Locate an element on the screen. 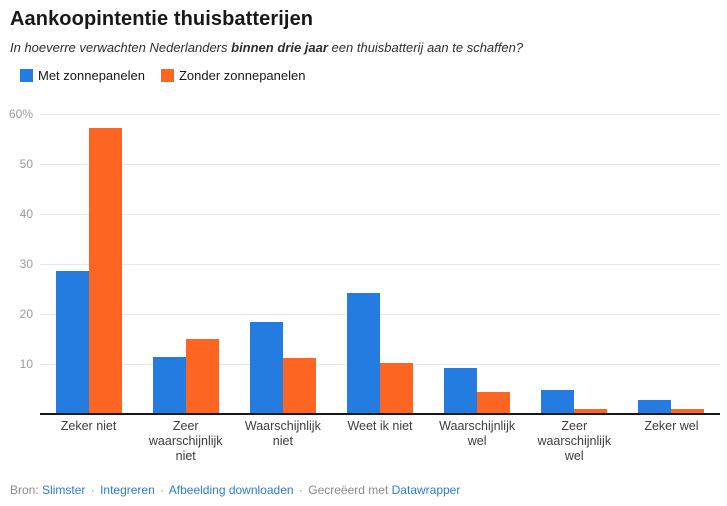  legend-swatch-orange is located at coordinates (167, 75).